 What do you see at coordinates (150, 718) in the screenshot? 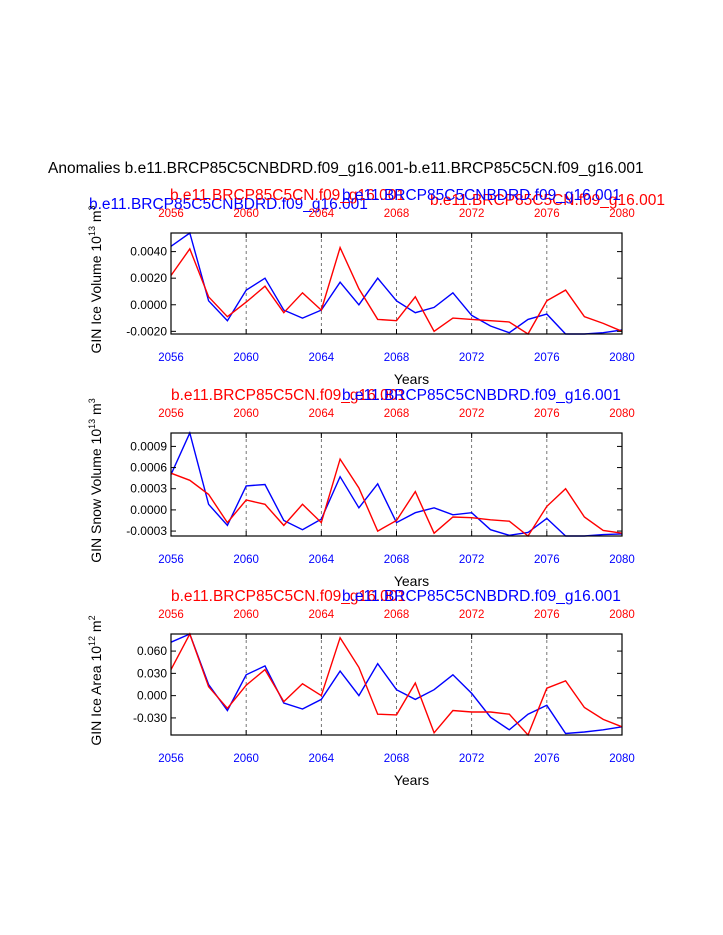
I see `y-tick-label: -0.030` at bounding box center [150, 718].